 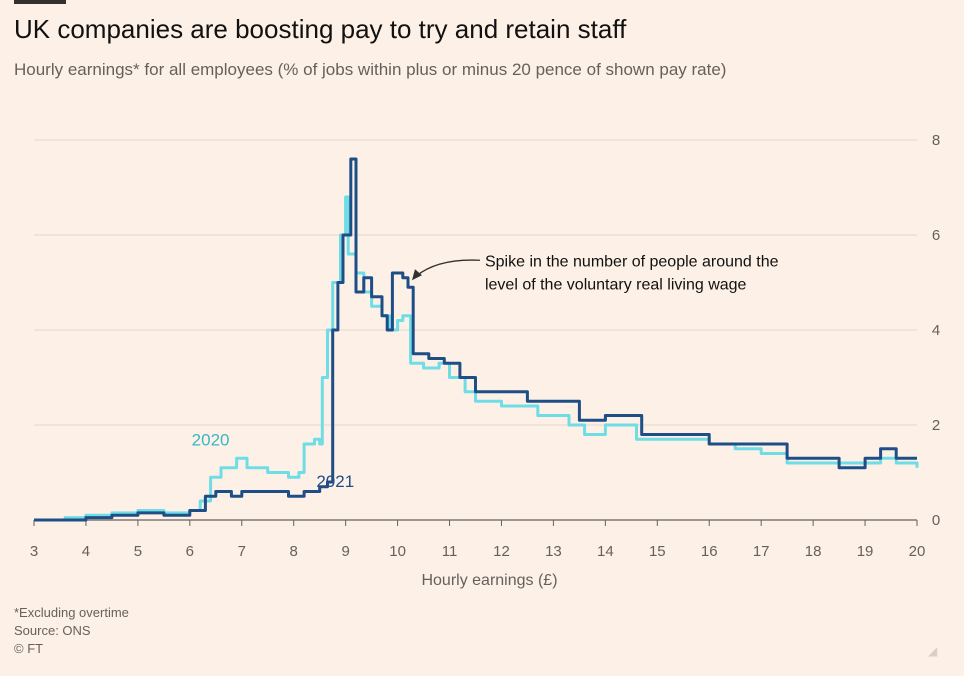 I want to click on footnotes: *Excluding overtime Source: ONS © FT, so click(x=71, y=631).